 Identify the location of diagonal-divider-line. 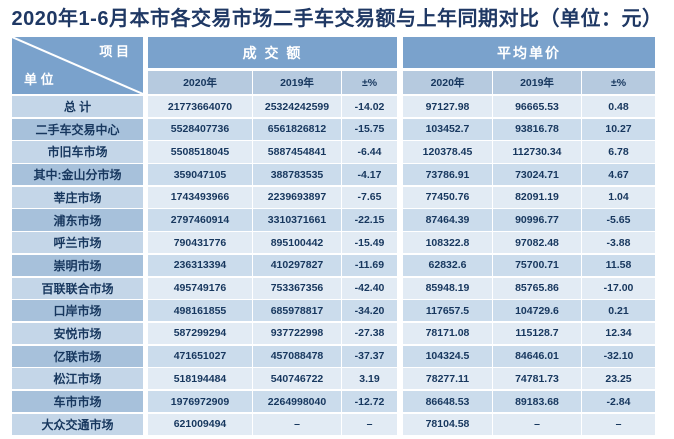
(77, 65).